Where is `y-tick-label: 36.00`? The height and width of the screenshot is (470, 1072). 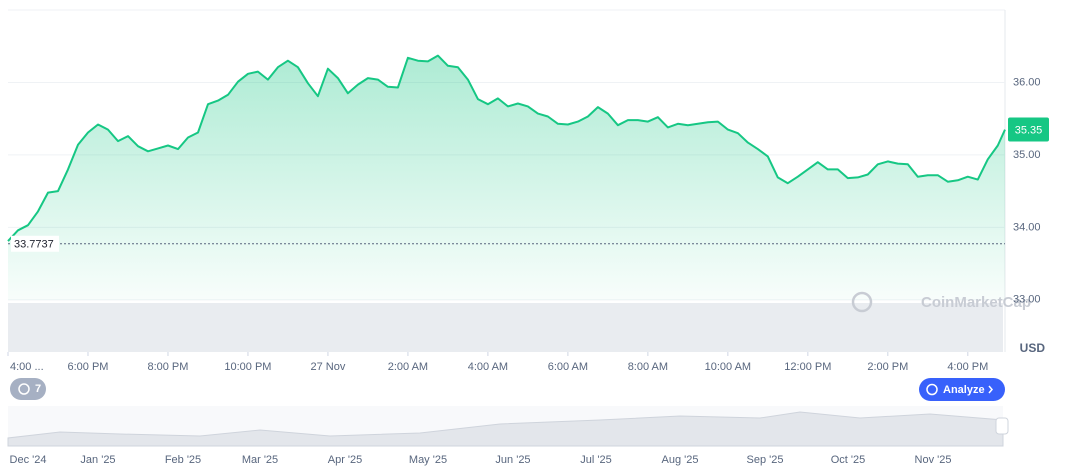 y-tick-label: 36.00 is located at coordinates (1027, 82).